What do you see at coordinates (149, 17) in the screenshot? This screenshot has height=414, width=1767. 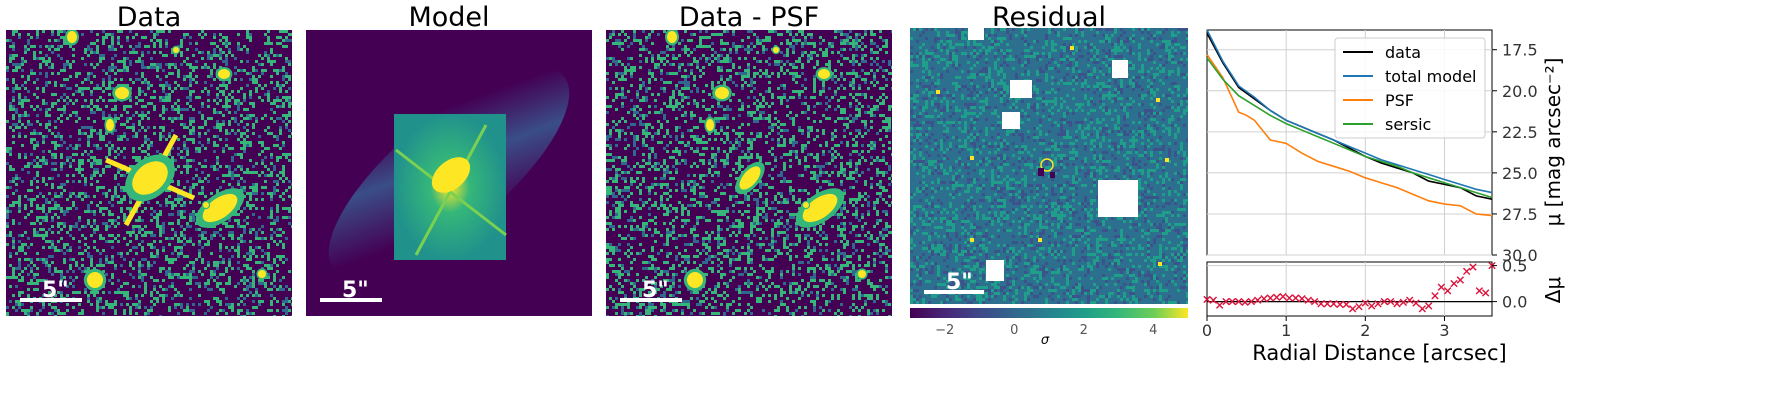 I see `panel-title-data: Data` at bounding box center [149, 17].